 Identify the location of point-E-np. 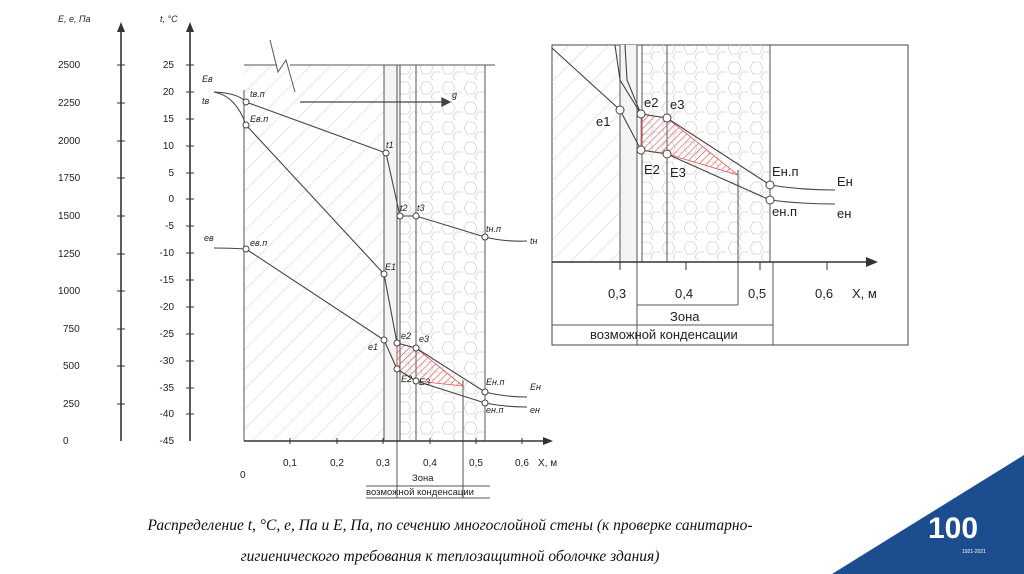
(485, 392).